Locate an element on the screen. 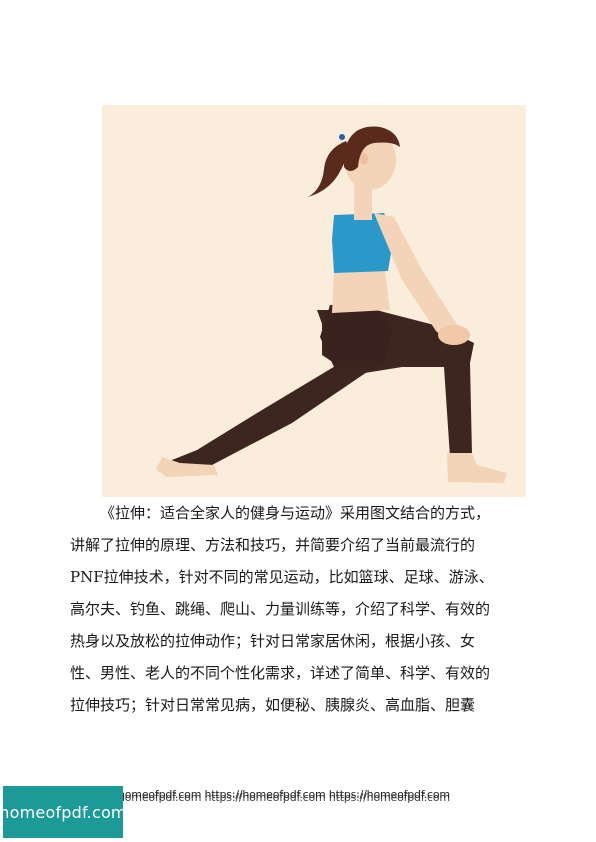  paragraph-line: 性、男性、老人的不同个性化需求，详述了简单、科学、有效的 is located at coordinates (280, 673).